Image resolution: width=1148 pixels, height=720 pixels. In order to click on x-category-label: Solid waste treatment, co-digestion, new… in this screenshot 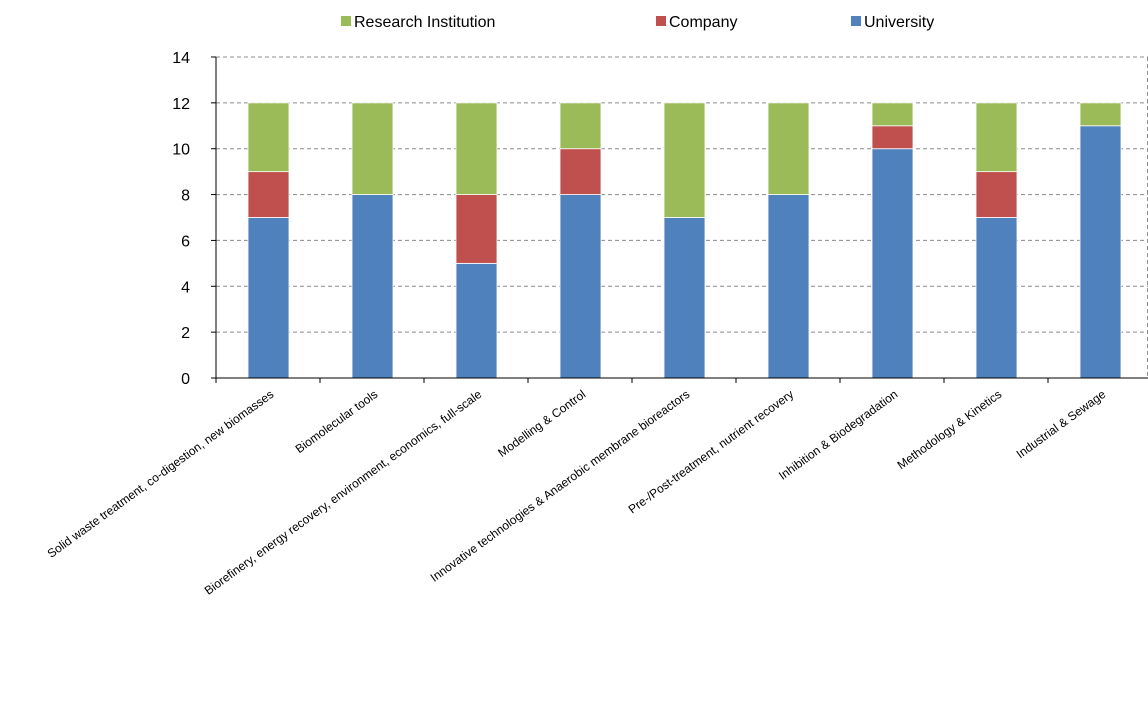, I will do `click(161, 474)`.